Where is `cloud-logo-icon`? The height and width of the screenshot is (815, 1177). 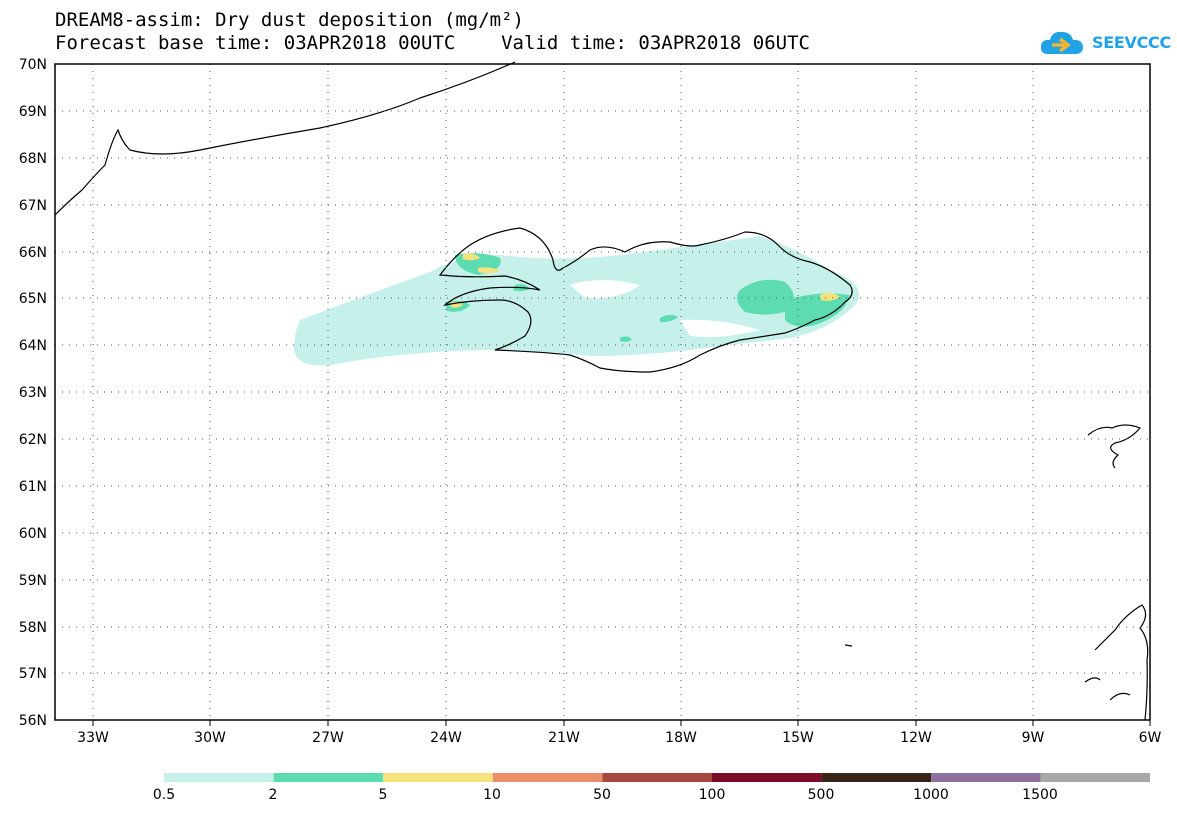 cloud-logo-icon is located at coordinates (1061, 42).